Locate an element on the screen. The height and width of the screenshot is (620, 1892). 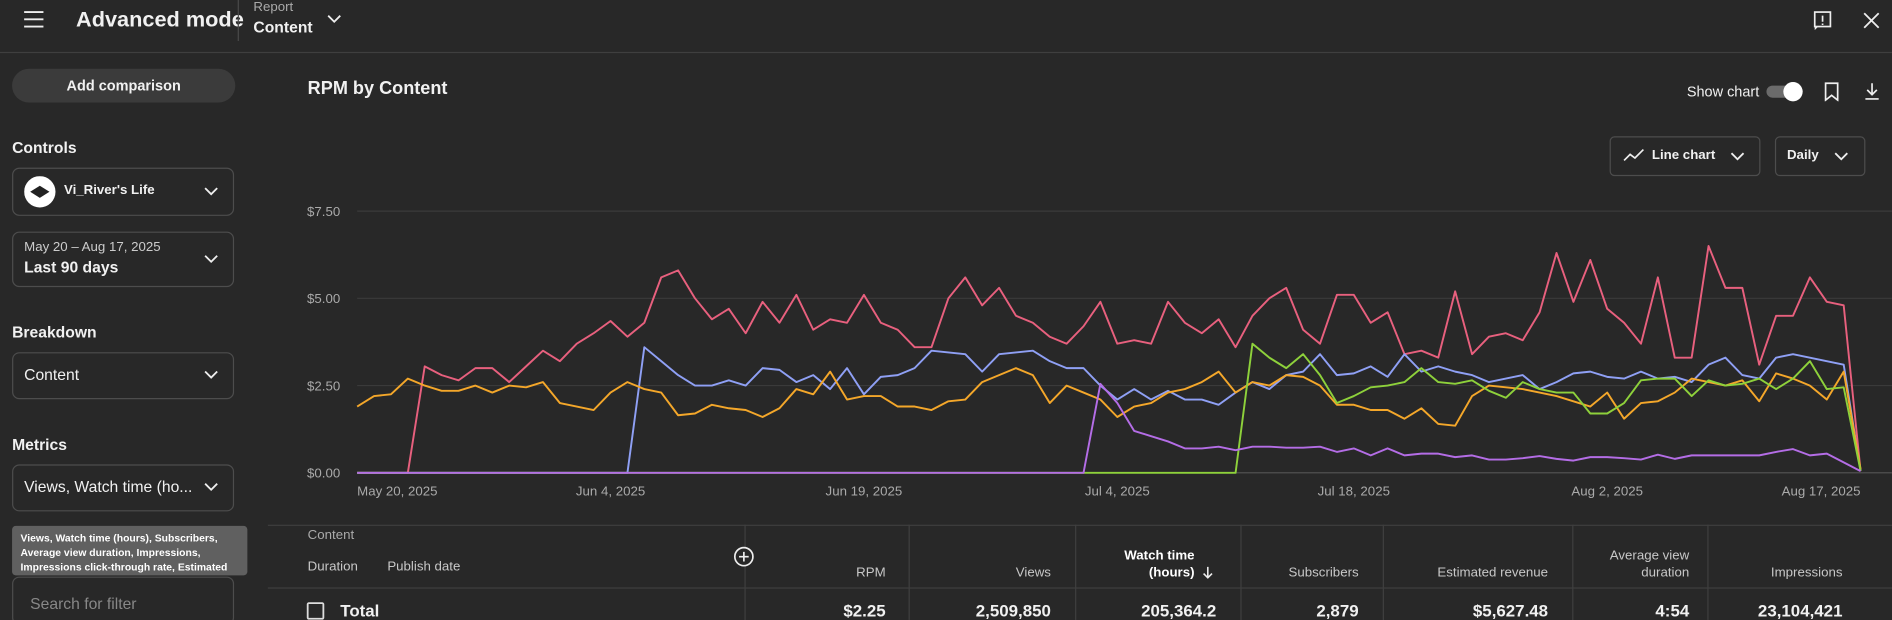
header-divider is located at coordinates (946, 52).